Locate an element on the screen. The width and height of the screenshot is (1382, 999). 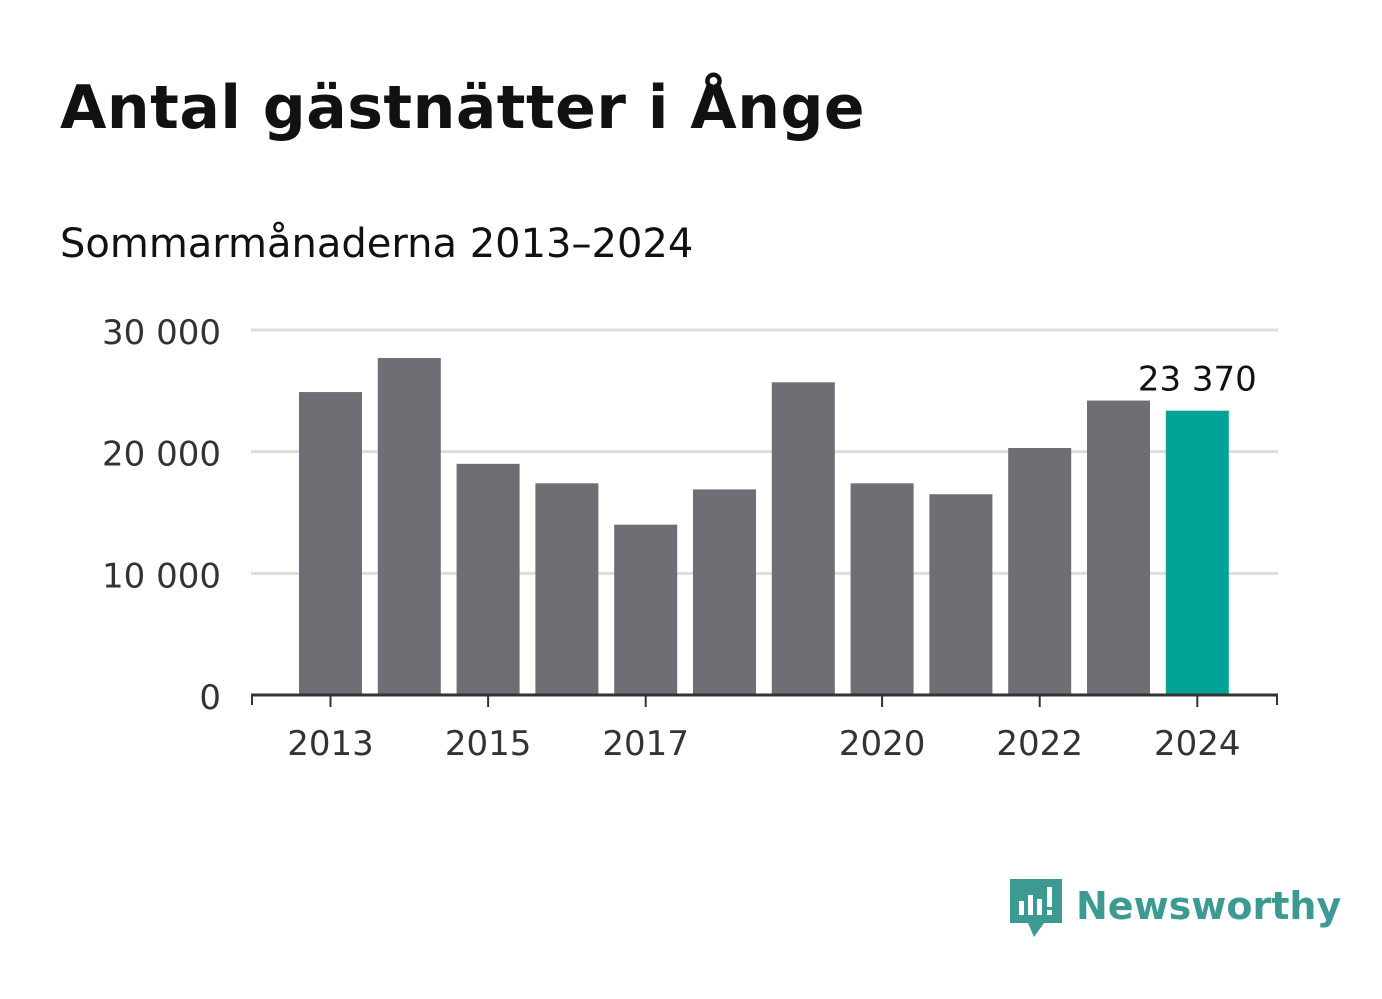
y-tick-label: 30 000 is located at coordinates (161, 333).